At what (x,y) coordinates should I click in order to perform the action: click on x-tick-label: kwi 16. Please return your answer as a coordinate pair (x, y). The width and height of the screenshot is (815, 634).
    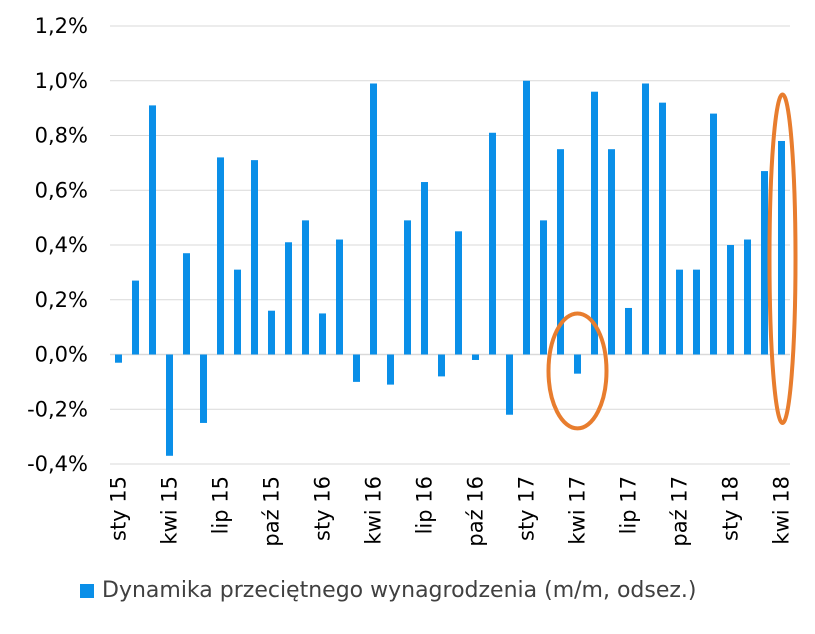
    Looking at the image, I should click on (374, 510).